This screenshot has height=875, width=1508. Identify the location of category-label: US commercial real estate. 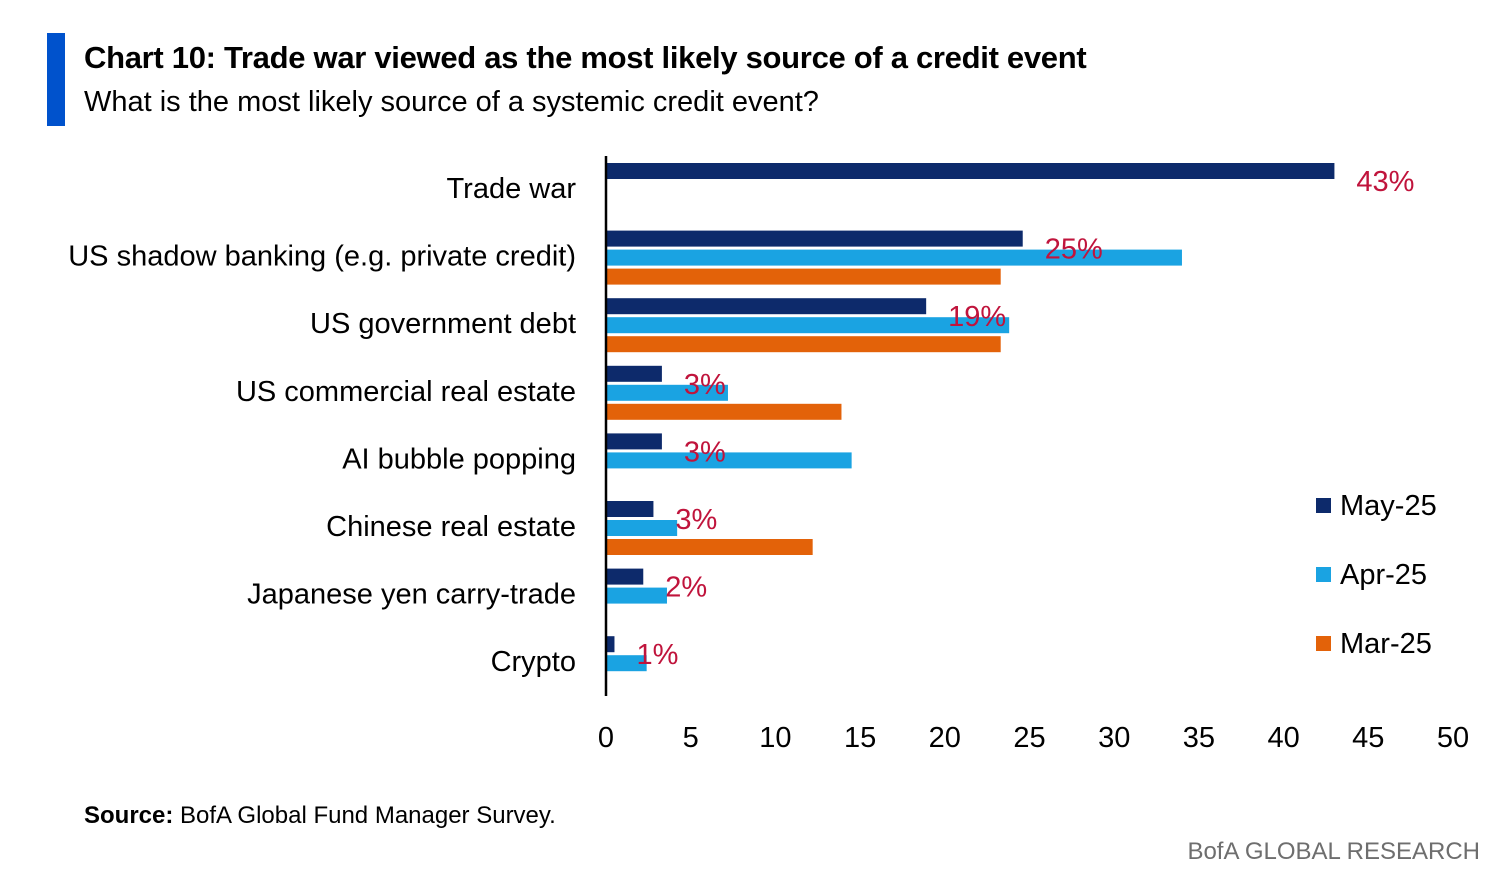
(406, 392).